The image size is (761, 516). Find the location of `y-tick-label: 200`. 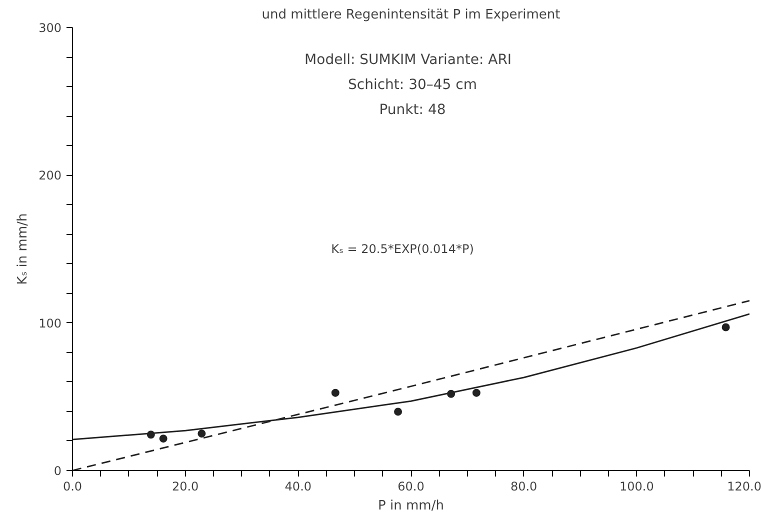

y-tick-label: 200 is located at coordinates (50, 175).